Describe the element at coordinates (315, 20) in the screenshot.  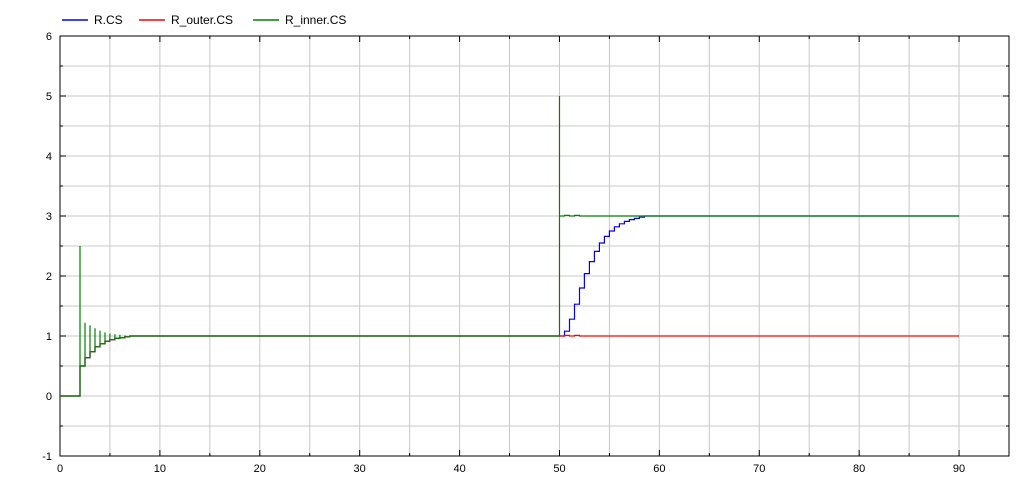
I see `legend-label: R_inner.CS` at that location.